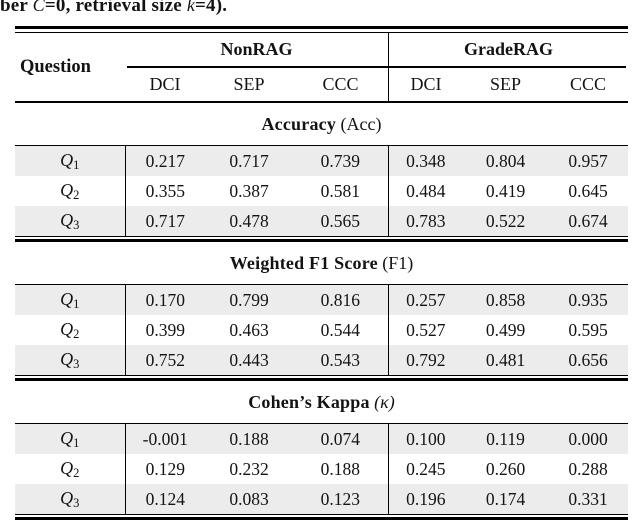  I want to click on column-header-question: Question, so click(55, 66).